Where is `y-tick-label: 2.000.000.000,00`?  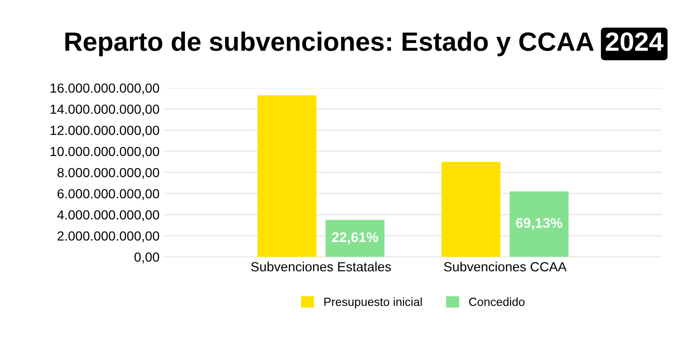 y-tick-label: 2.000.000.000,00 is located at coordinates (109, 236).